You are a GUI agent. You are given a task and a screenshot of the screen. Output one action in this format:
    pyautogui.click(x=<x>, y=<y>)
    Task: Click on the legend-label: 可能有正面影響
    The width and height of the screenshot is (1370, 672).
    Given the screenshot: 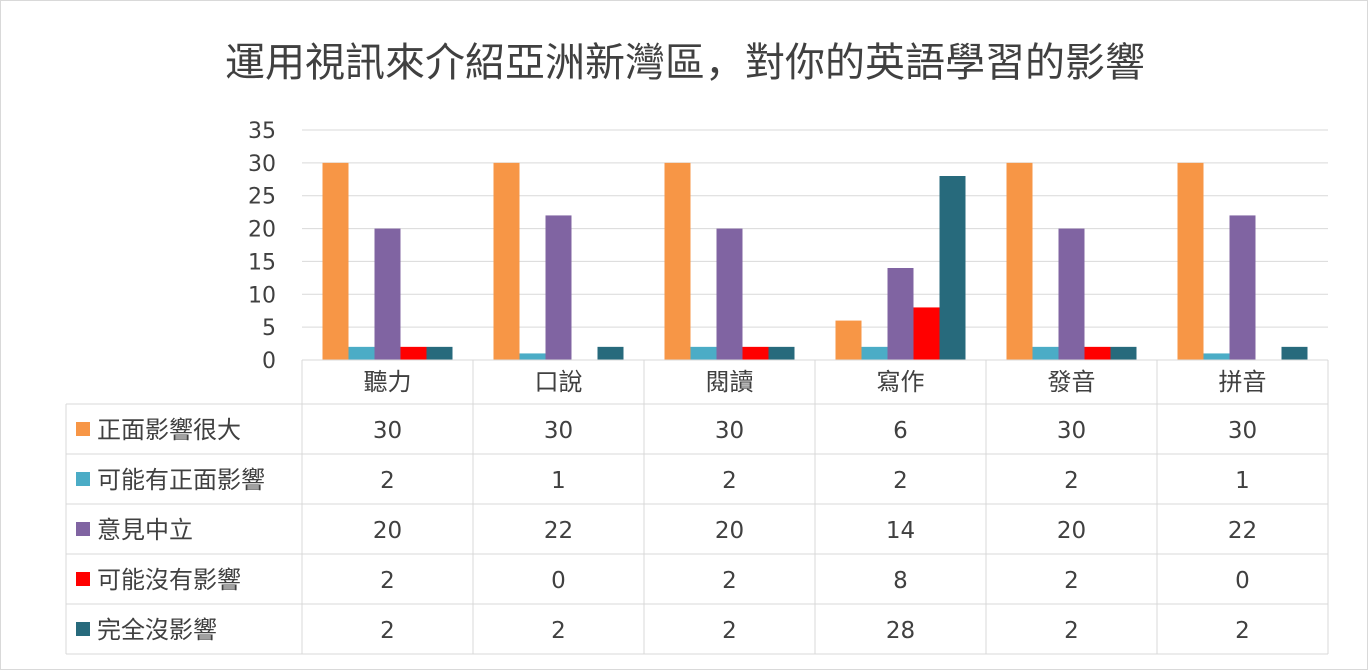 What is the action you would take?
    pyautogui.click(x=181, y=480)
    